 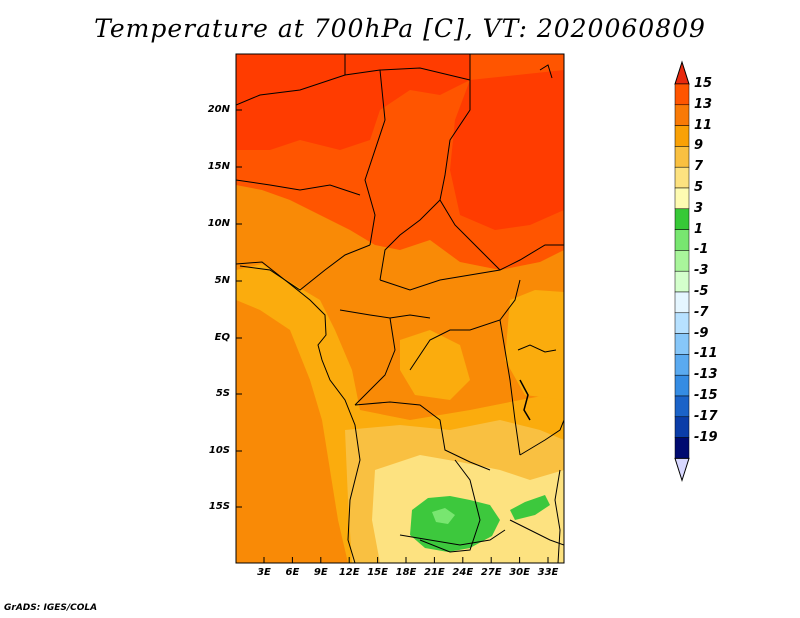 What do you see at coordinates (699, 167) in the screenshot?
I see `colorbar-label: 7` at bounding box center [699, 167].